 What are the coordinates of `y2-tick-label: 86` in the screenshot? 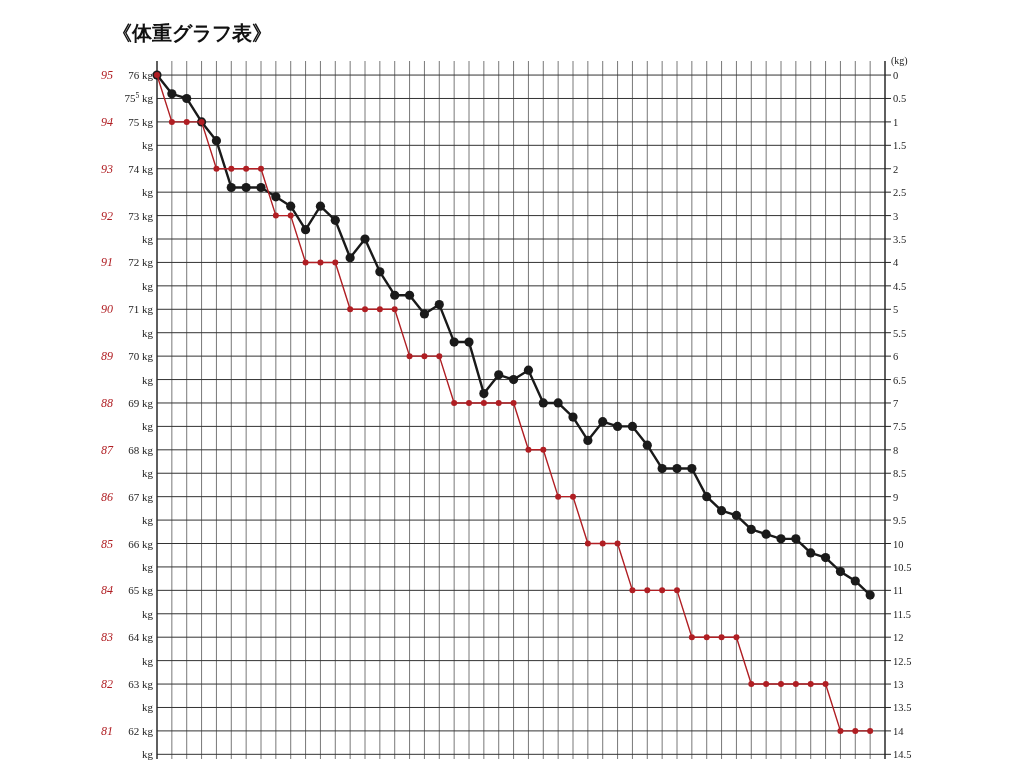 It's located at (107, 496).